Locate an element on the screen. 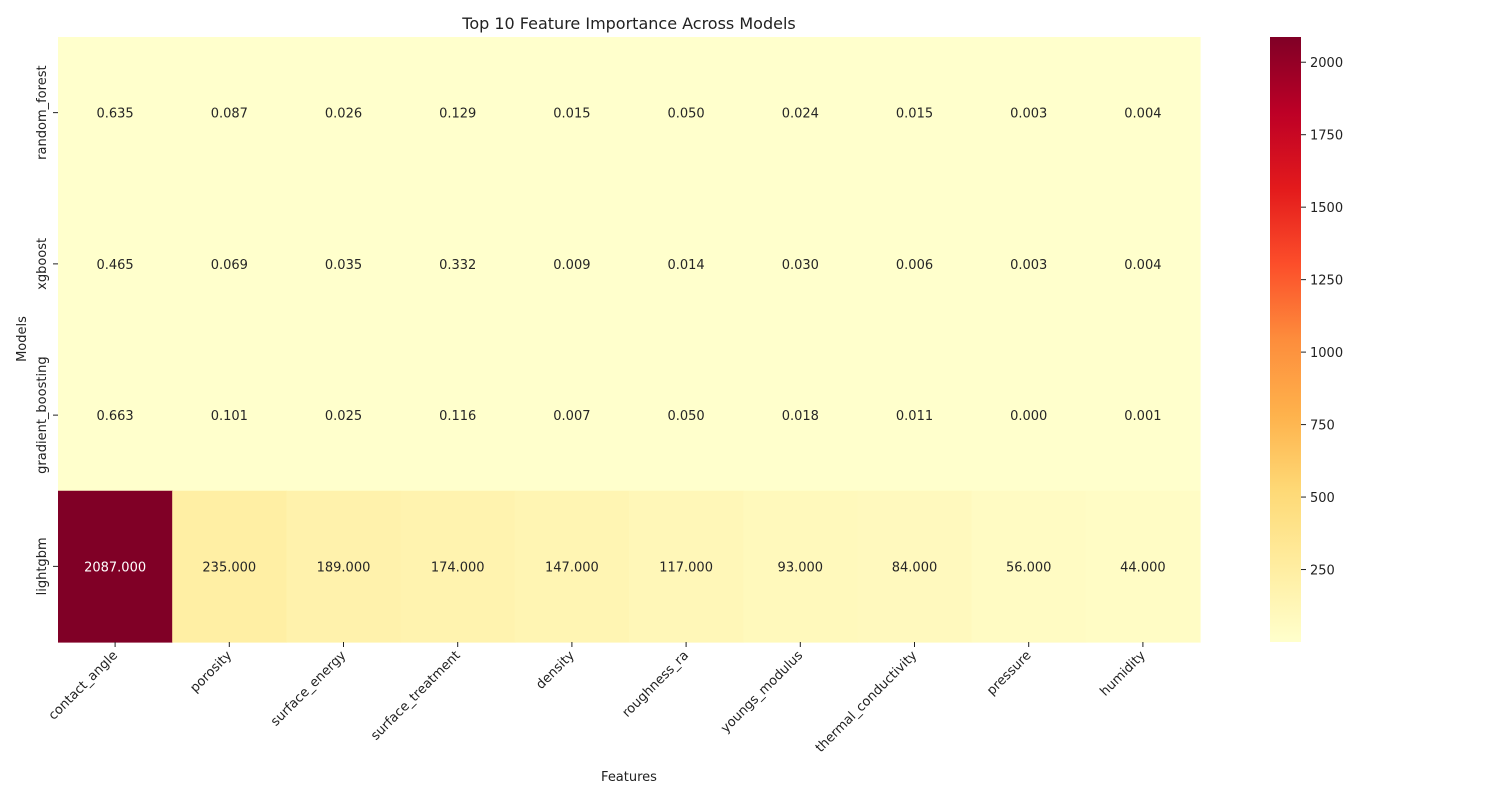 This screenshot has width=1500, height=800. cell-value-label: 0.129 is located at coordinates (457, 114).